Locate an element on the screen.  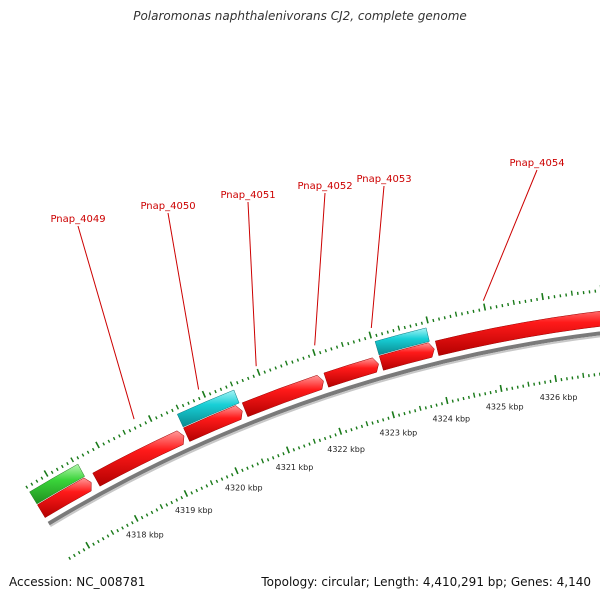
gene-label: Pnap_4051 is located at coordinates (247, 195).